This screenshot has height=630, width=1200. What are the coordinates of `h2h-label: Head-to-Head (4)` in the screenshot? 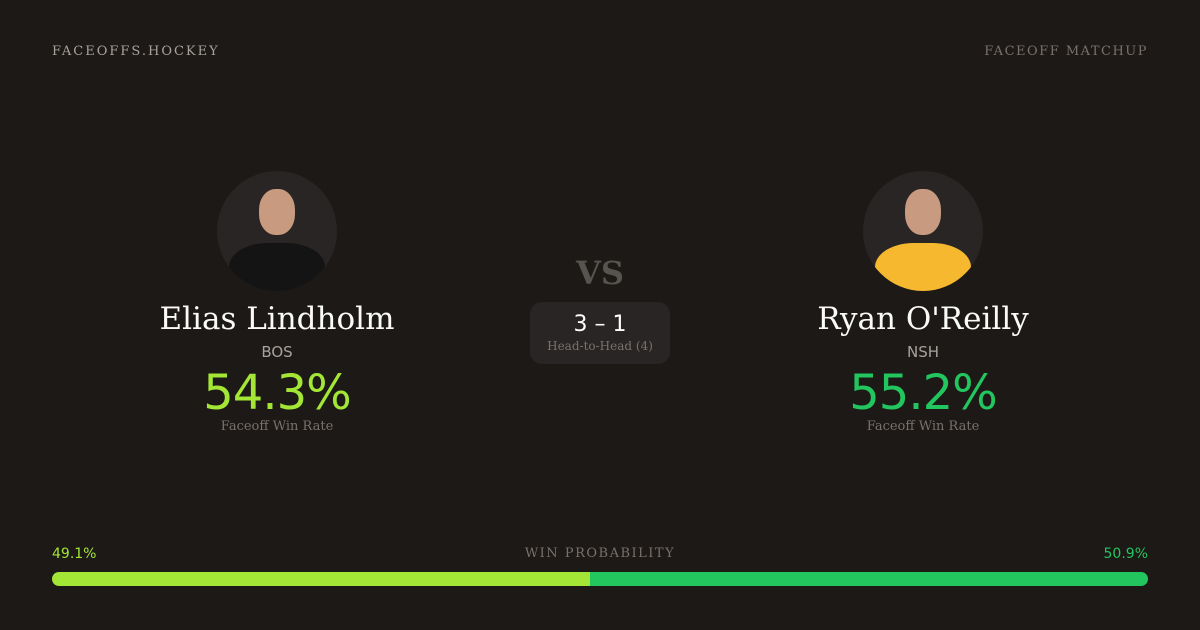 It's located at (600, 346).